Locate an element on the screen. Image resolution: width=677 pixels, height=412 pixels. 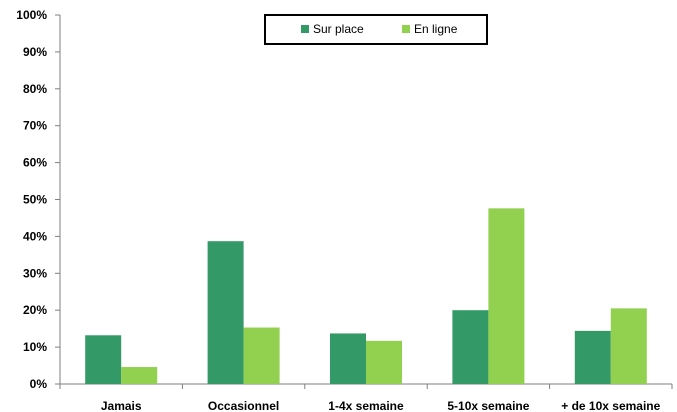
y-tick-label: 20% is located at coordinates (35, 310).